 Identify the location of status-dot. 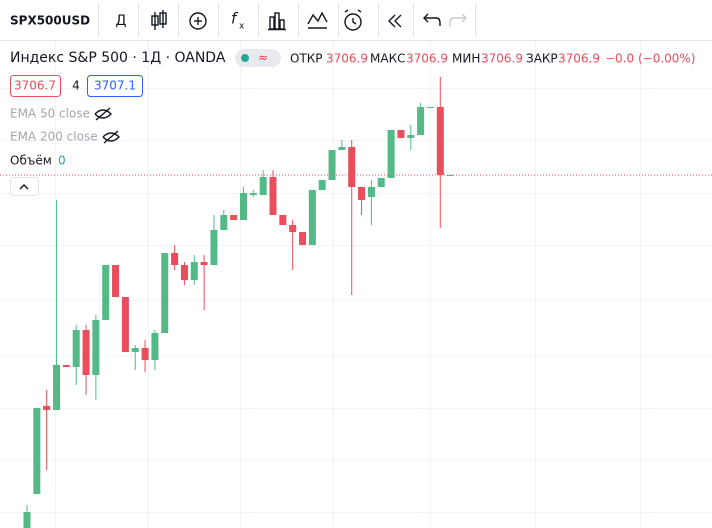
(245, 58).